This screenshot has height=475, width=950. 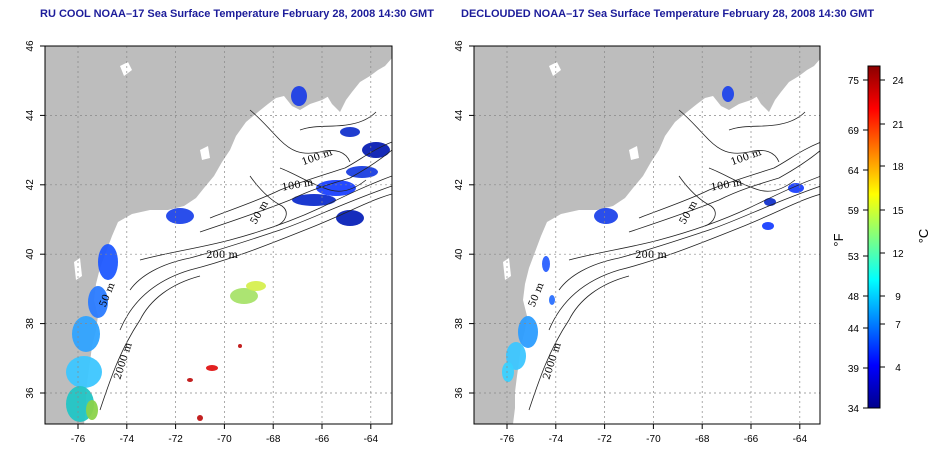 What do you see at coordinates (898, 368) in the screenshot?
I see `celsius-tick-label: 4` at bounding box center [898, 368].